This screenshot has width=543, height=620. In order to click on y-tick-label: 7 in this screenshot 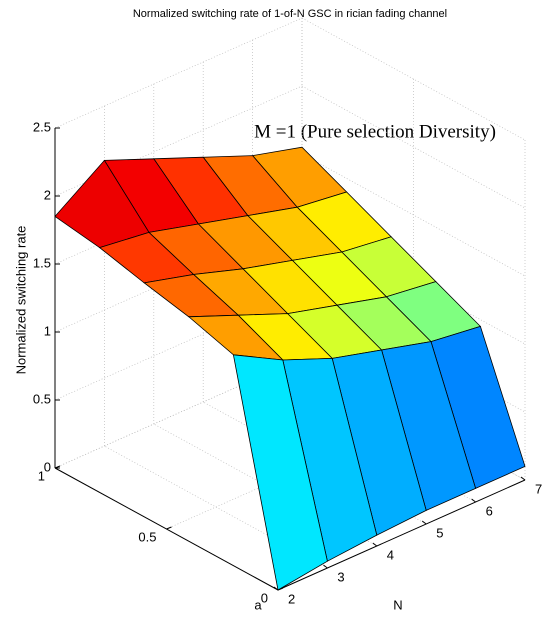, I will do `click(538, 488)`.